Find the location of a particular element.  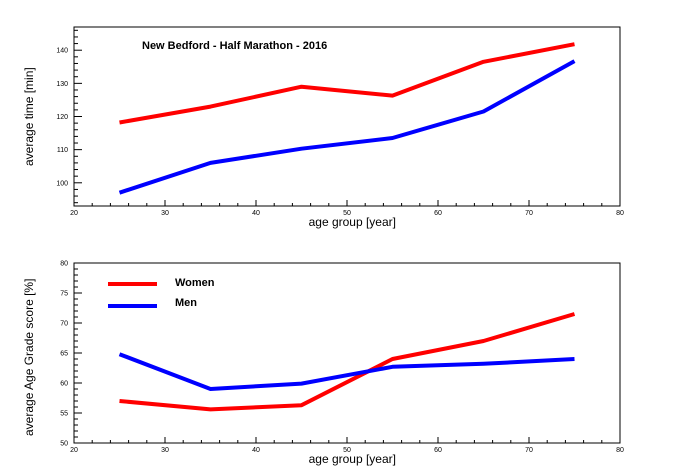

agegrade-x-tick-label: 30 is located at coordinates (165, 450).